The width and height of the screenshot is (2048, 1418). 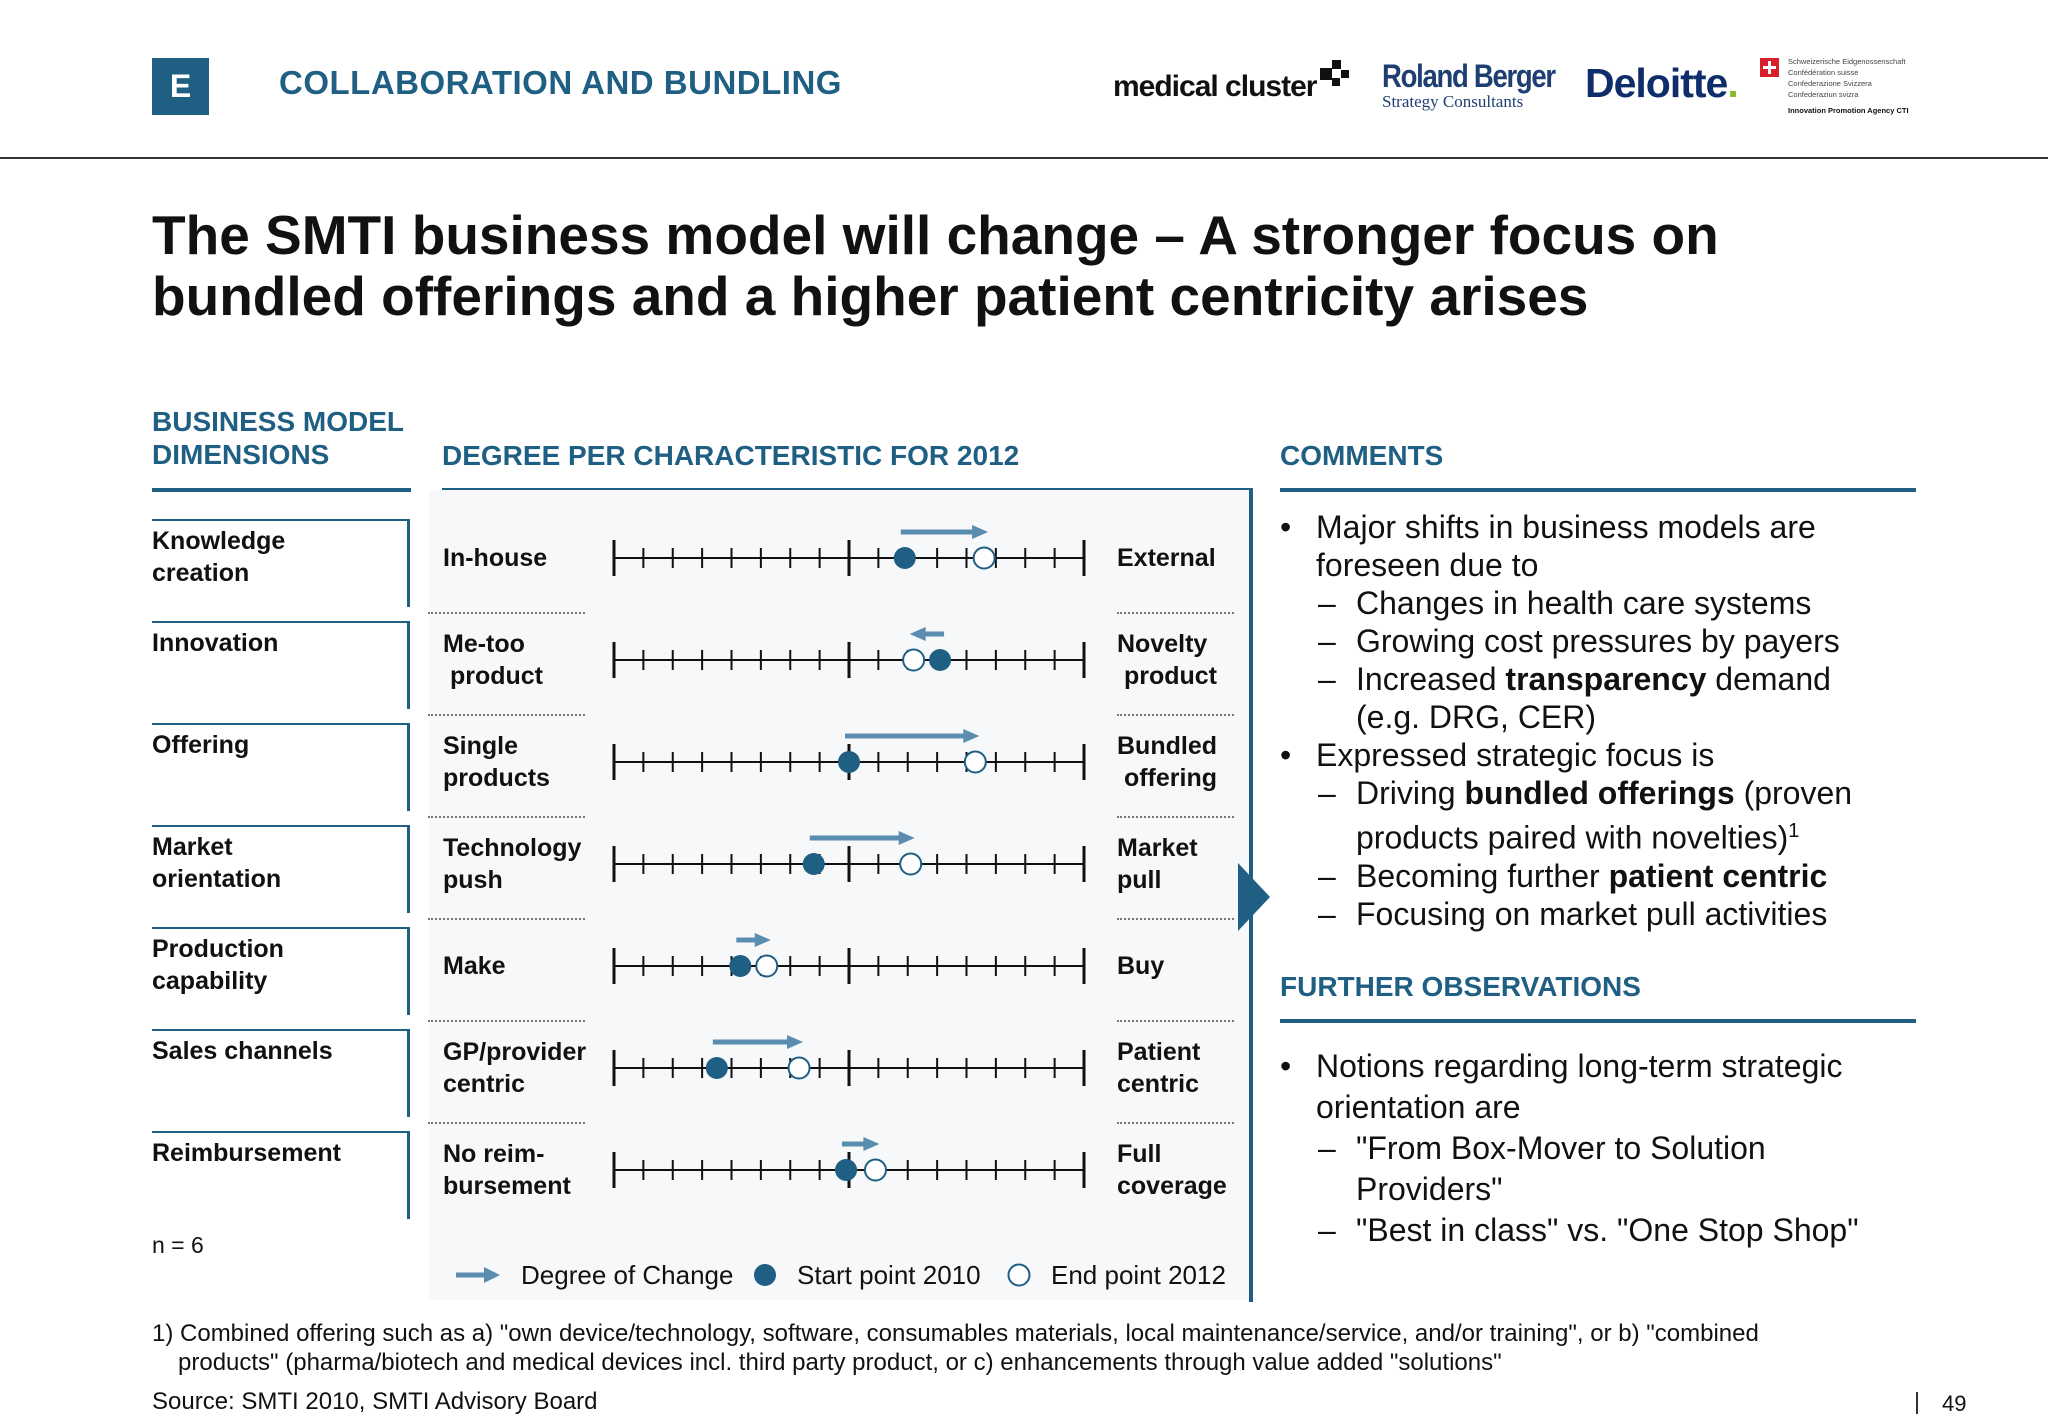 What do you see at coordinates (473, 880) in the screenshot?
I see `scale-left-label-line: push` at bounding box center [473, 880].